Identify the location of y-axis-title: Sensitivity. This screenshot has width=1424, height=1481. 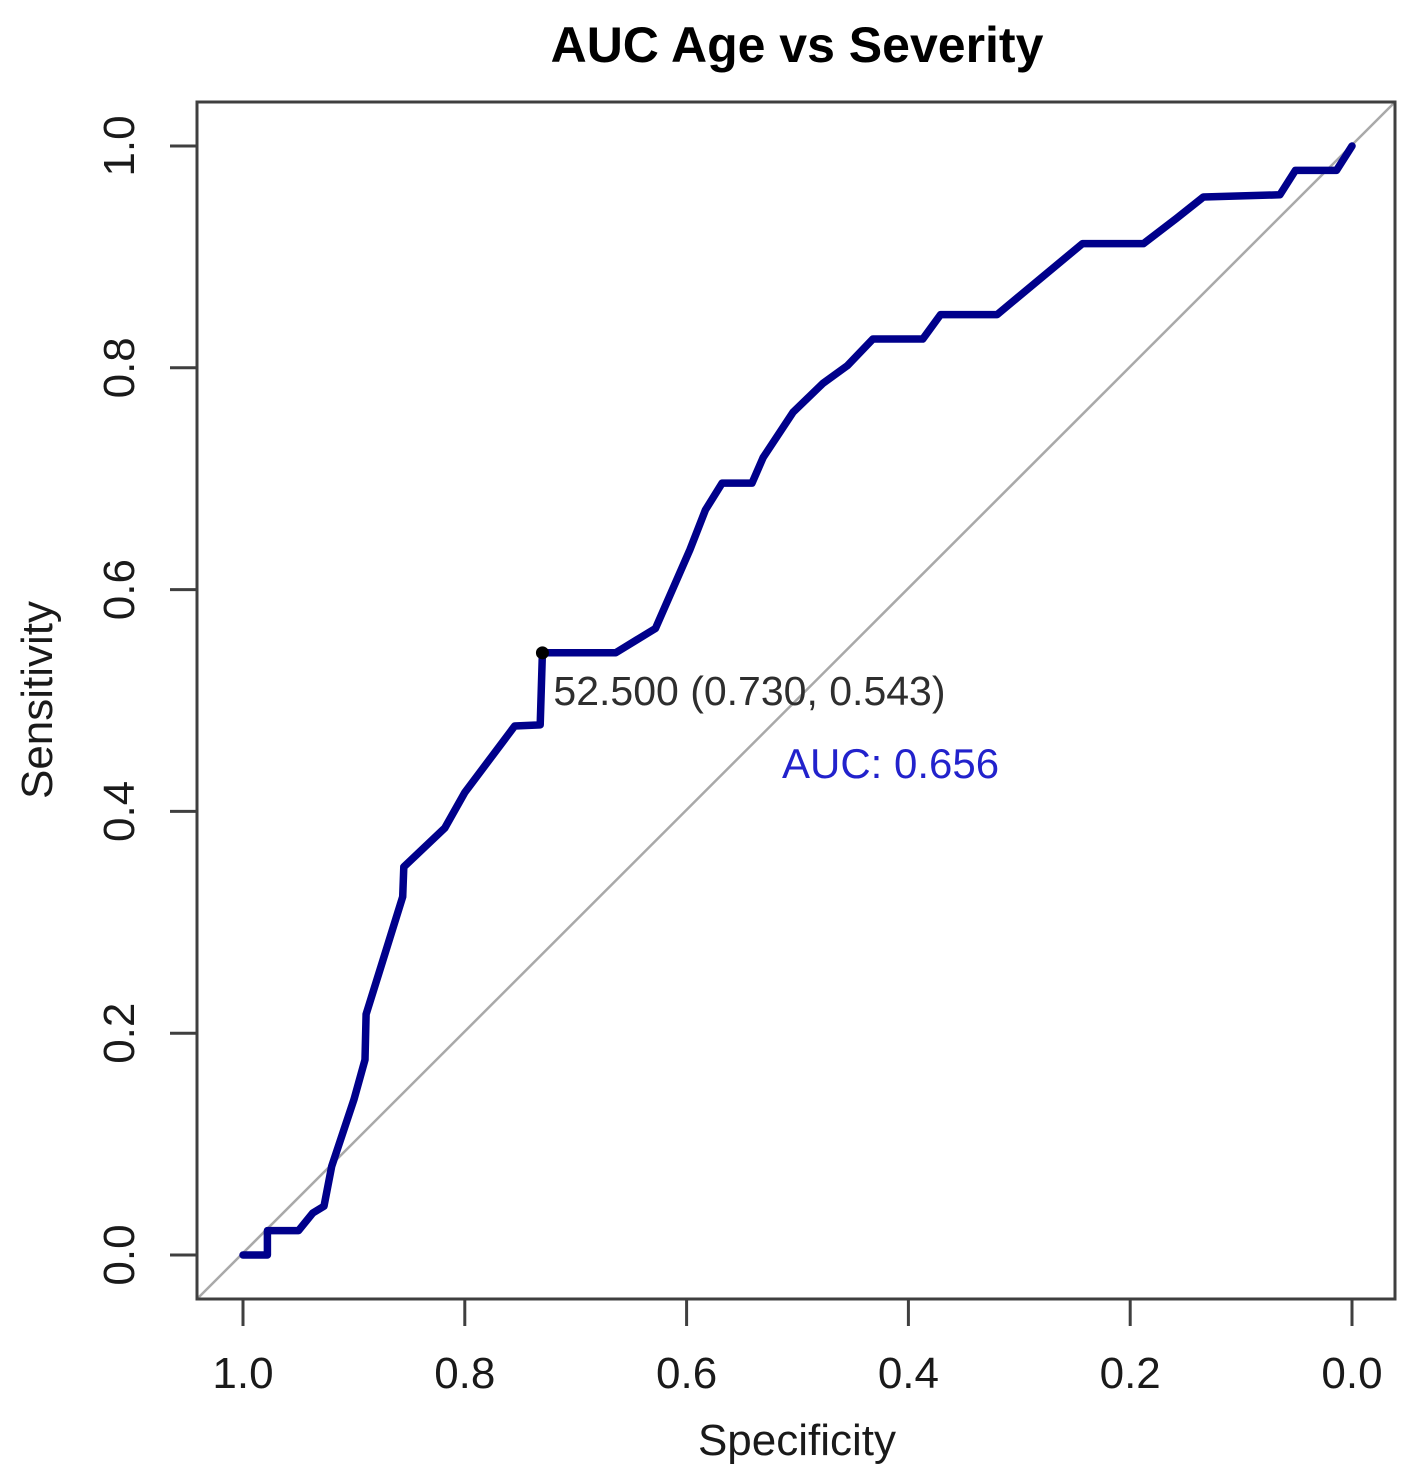
(37, 700).